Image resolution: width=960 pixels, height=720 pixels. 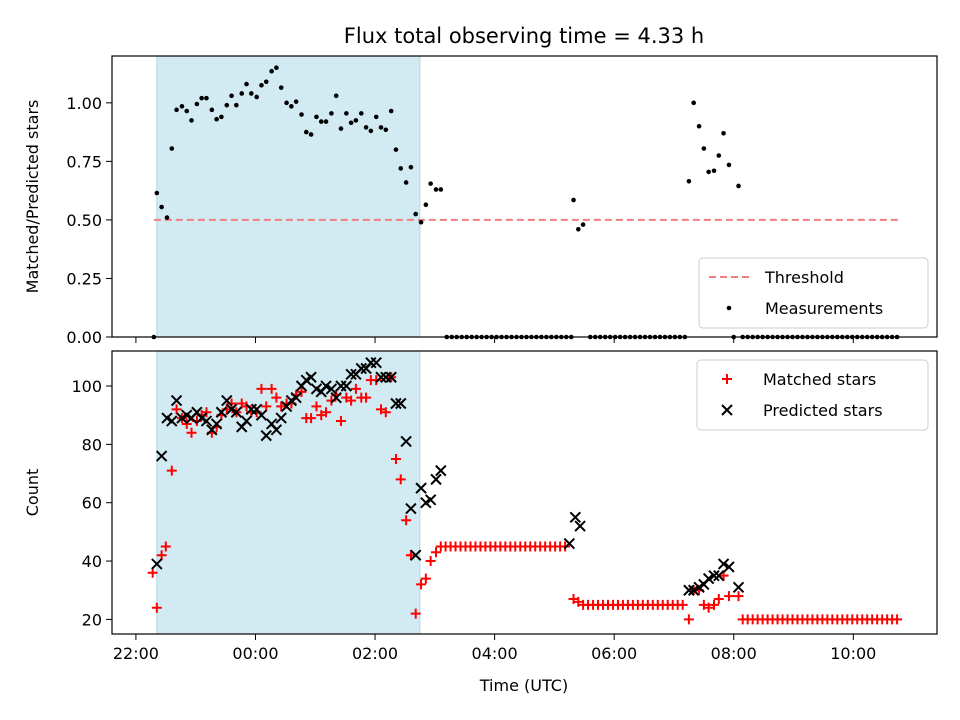 I want to click on legend-label: Measurements, so click(x=824, y=308).